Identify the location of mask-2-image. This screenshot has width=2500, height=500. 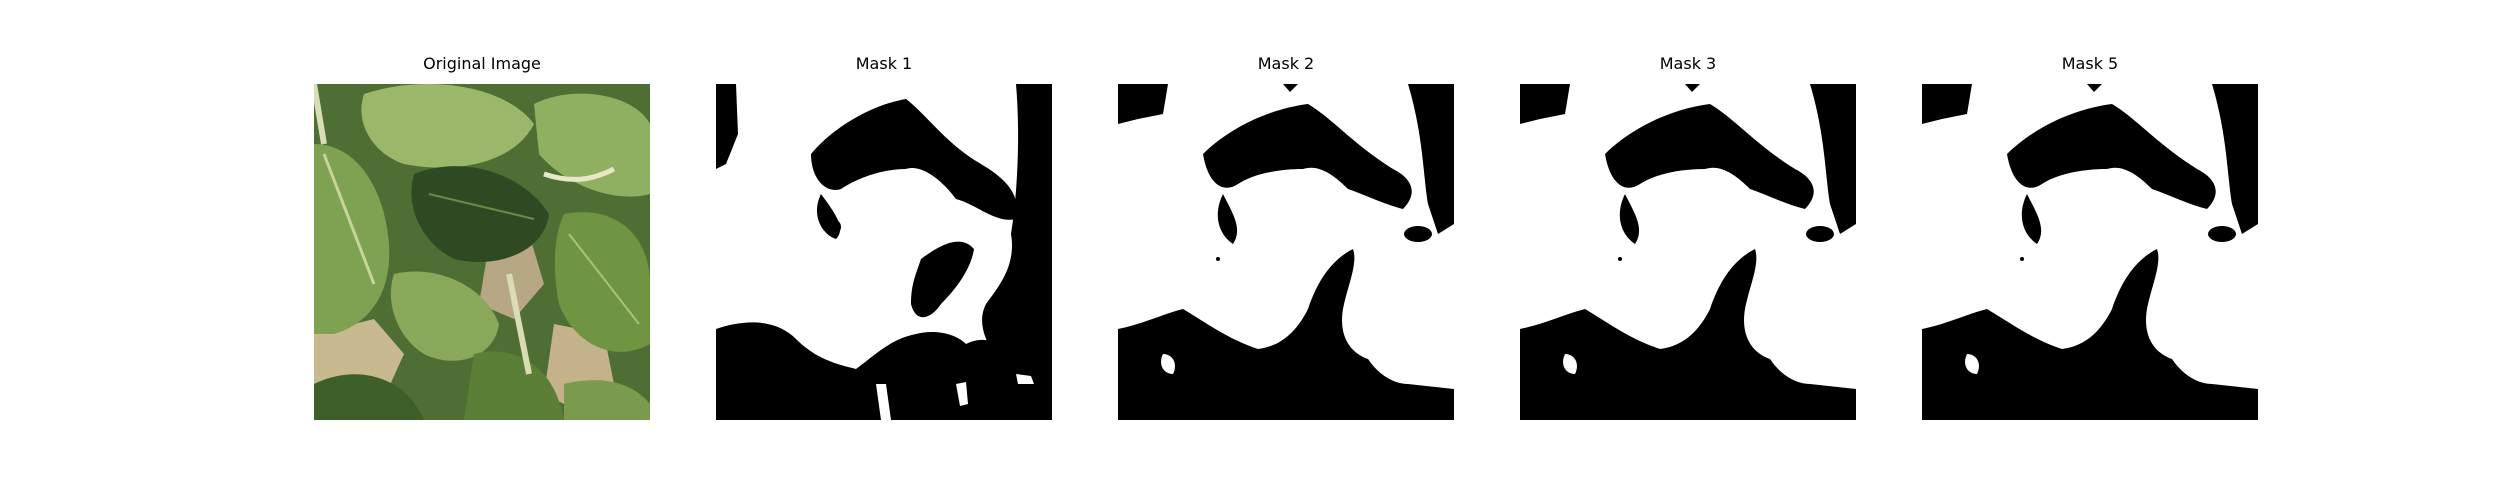
(1286, 252).